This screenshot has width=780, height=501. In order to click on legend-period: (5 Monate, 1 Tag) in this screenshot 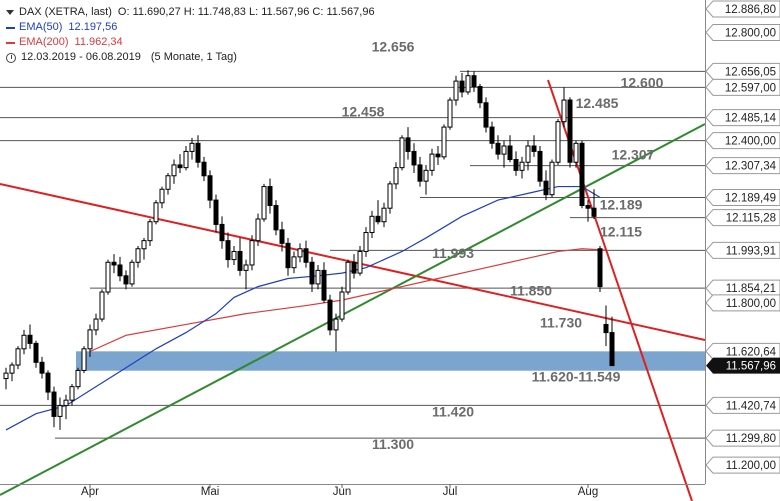, I will do `click(193, 57)`.